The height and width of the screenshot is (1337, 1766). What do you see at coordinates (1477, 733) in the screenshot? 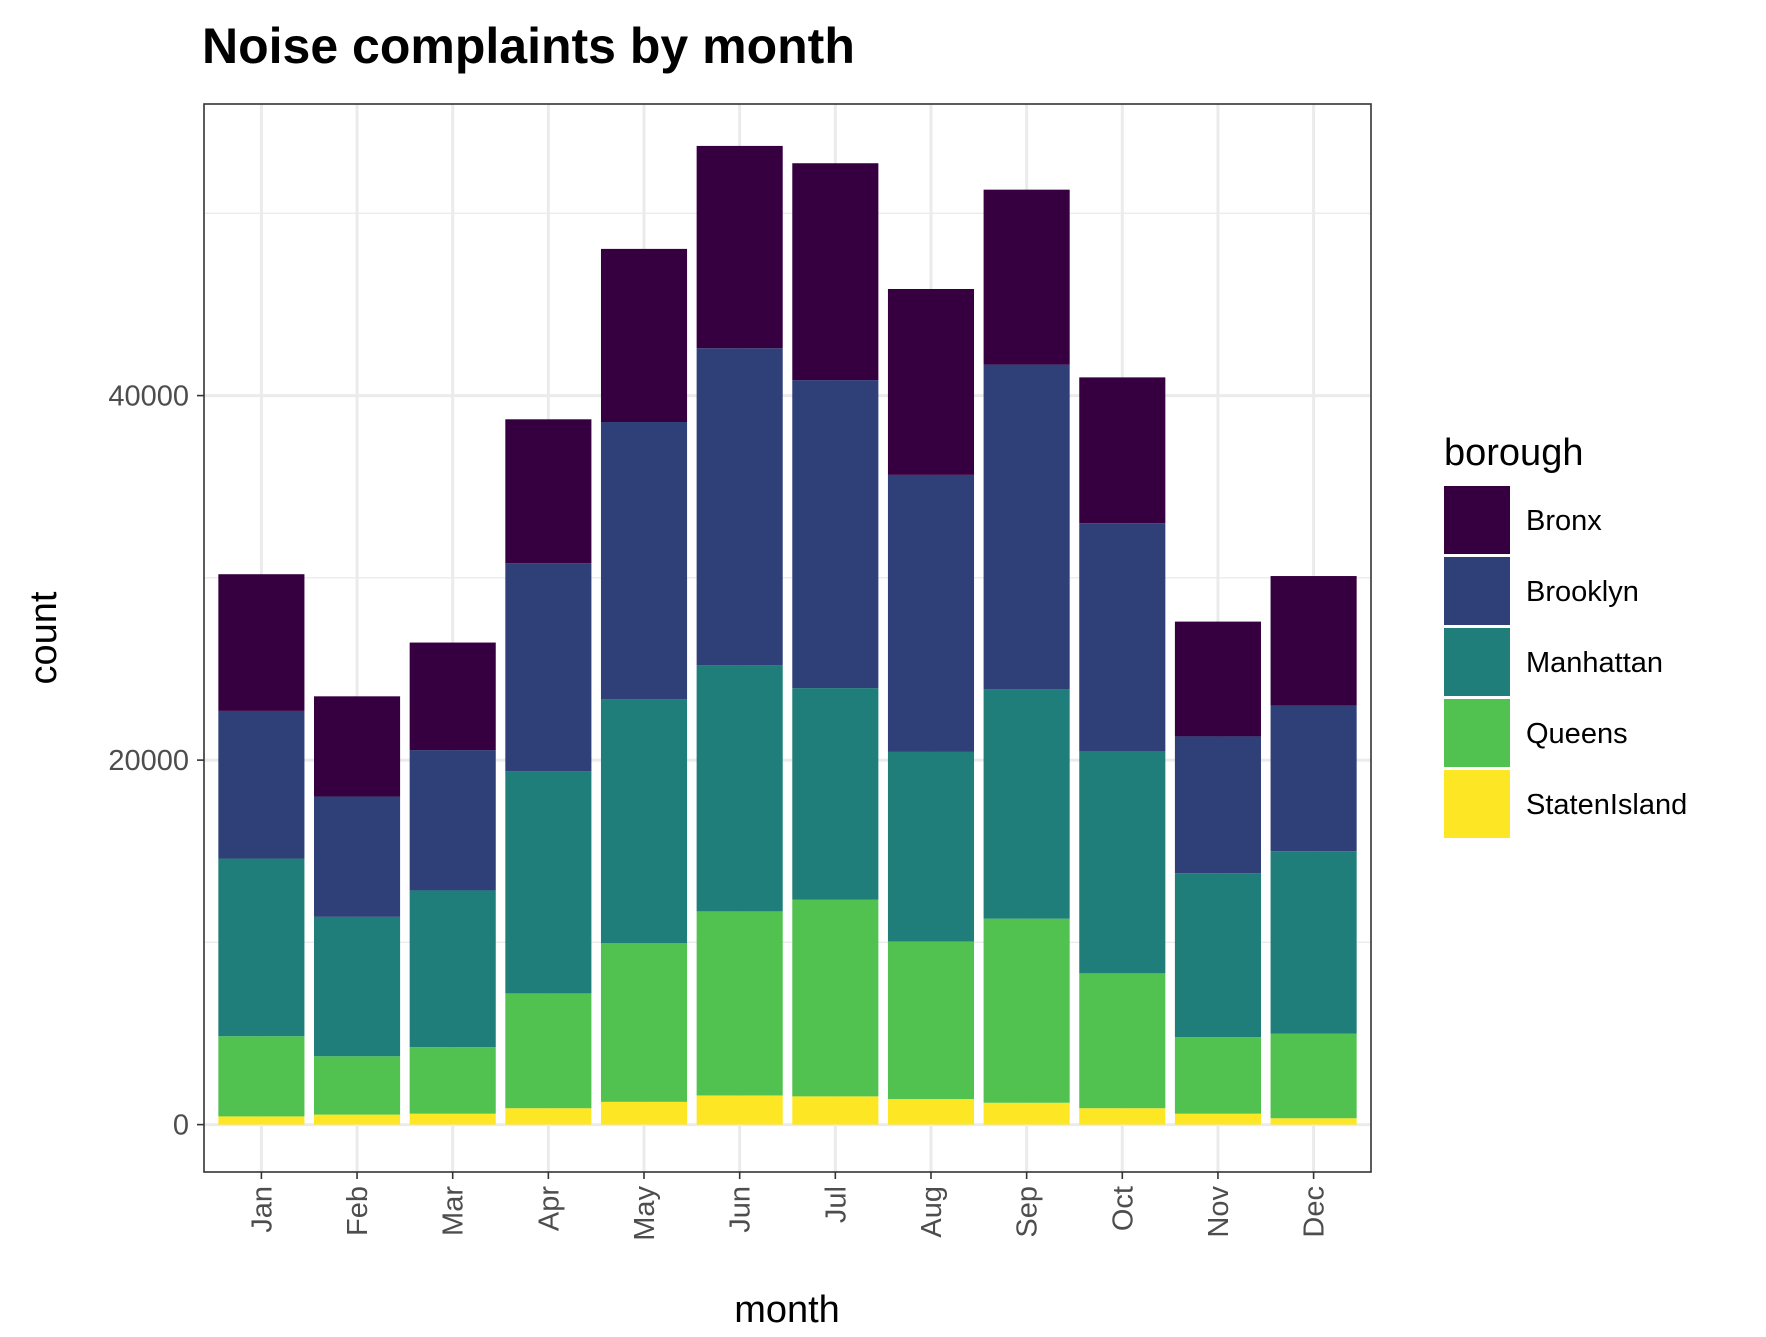
I see `legend-key-queens` at bounding box center [1477, 733].